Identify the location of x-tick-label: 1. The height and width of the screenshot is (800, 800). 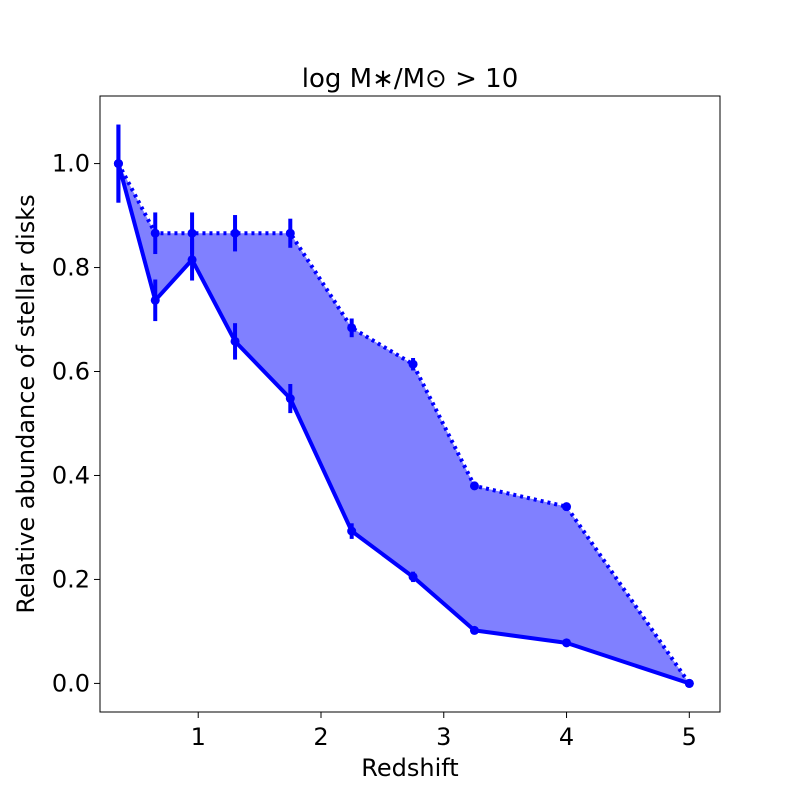
(198, 737).